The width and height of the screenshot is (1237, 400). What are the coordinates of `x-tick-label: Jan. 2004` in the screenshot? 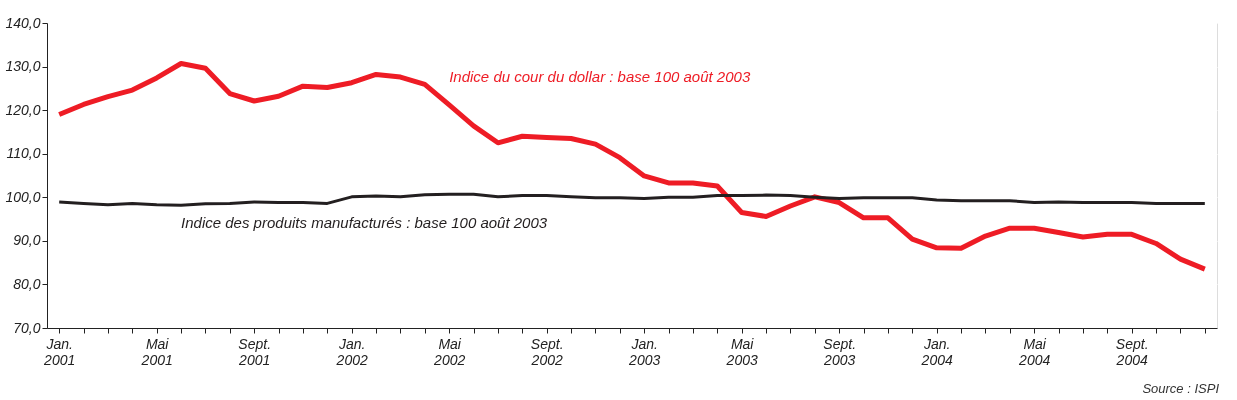 It's located at (936, 351).